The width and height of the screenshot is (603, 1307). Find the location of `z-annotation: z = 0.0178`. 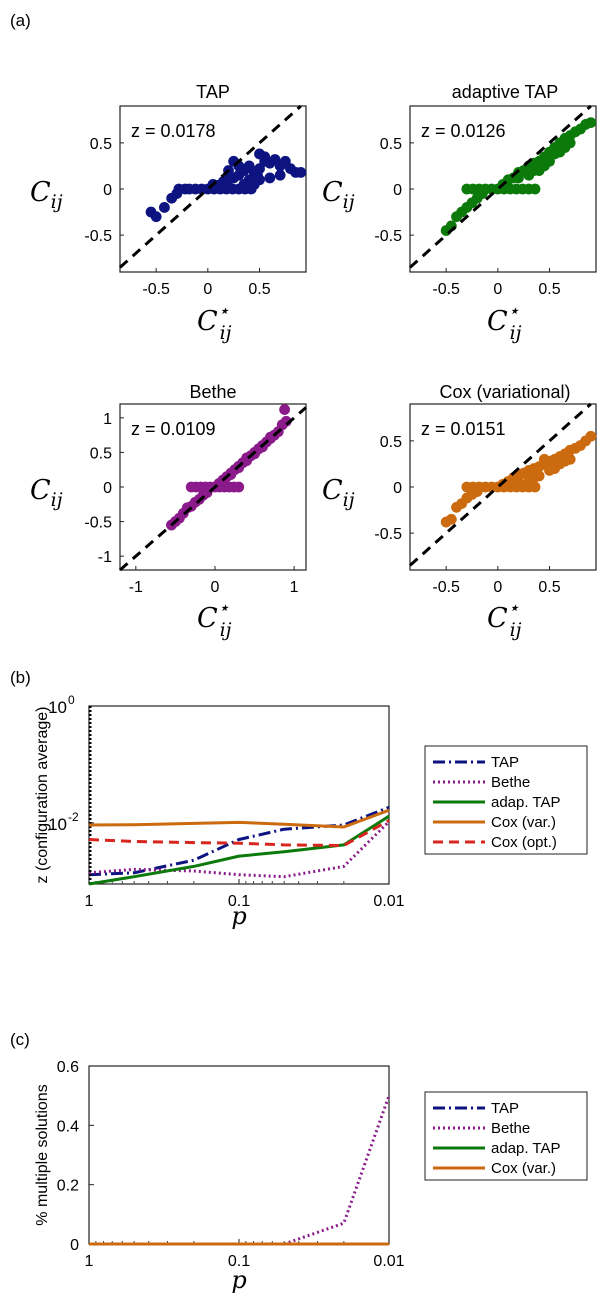

z-annotation: z = 0.0178 is located at coordinates (173, 131).